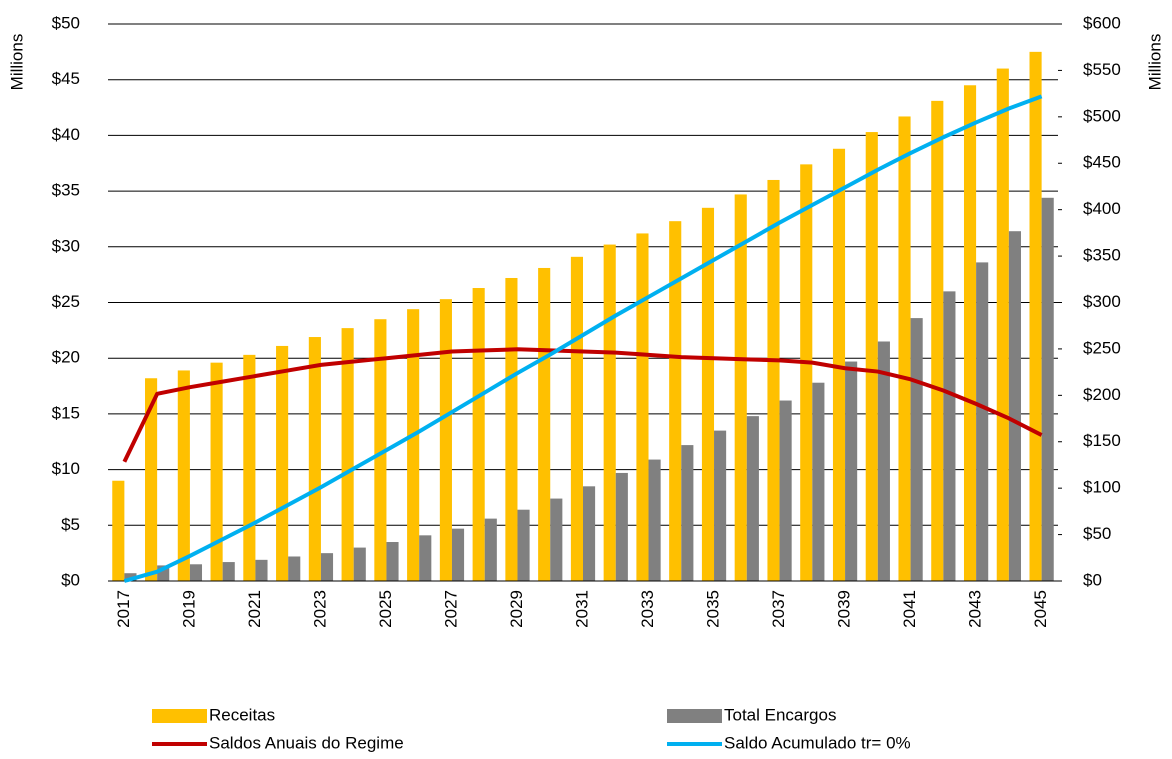 This screenshot has width=1172, height=759. Describe the element at coordinates (975, 609) in the screenshot. I see `x-tick-label: 2043` at that location.